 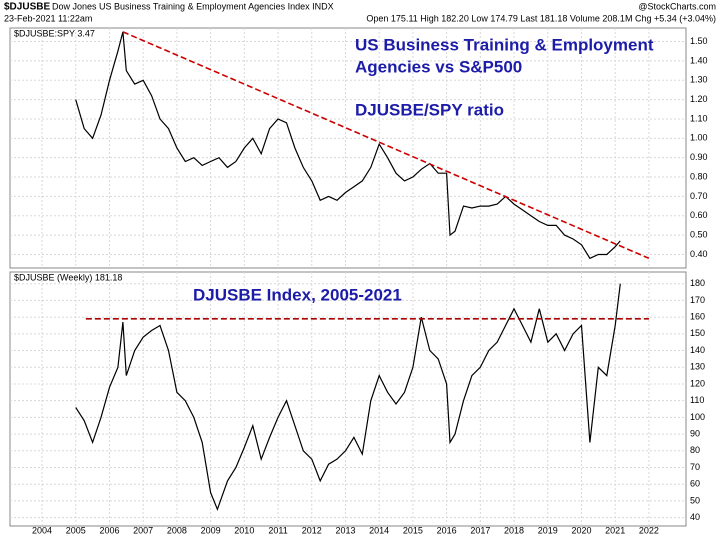 I want to click on y-tick-label: 110, so click(x=697, y=400).